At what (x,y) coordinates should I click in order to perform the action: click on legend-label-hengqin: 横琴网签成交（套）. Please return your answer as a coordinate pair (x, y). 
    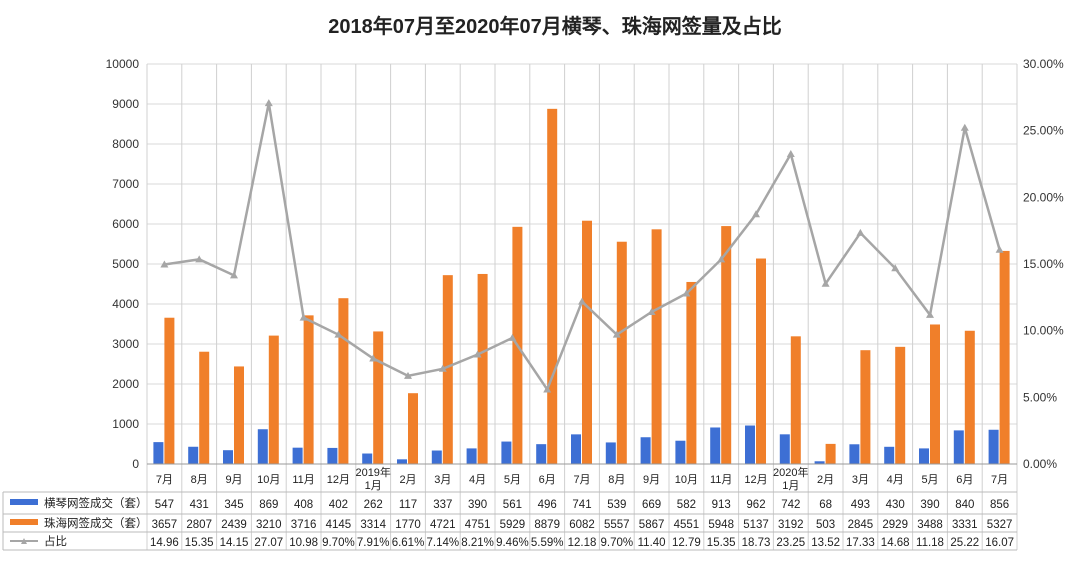
    Looking at the image, I should click on (96, 503).